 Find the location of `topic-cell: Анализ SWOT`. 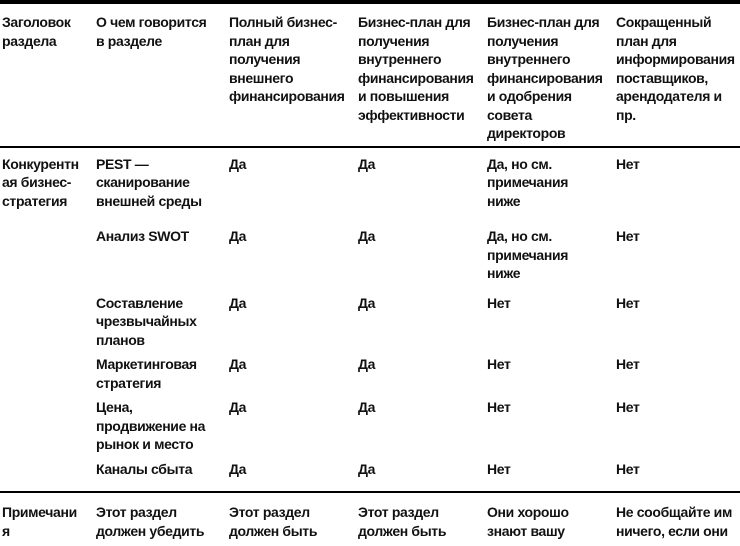

topic-cell: Анализ SWOT is located at coordinates (142, 236).